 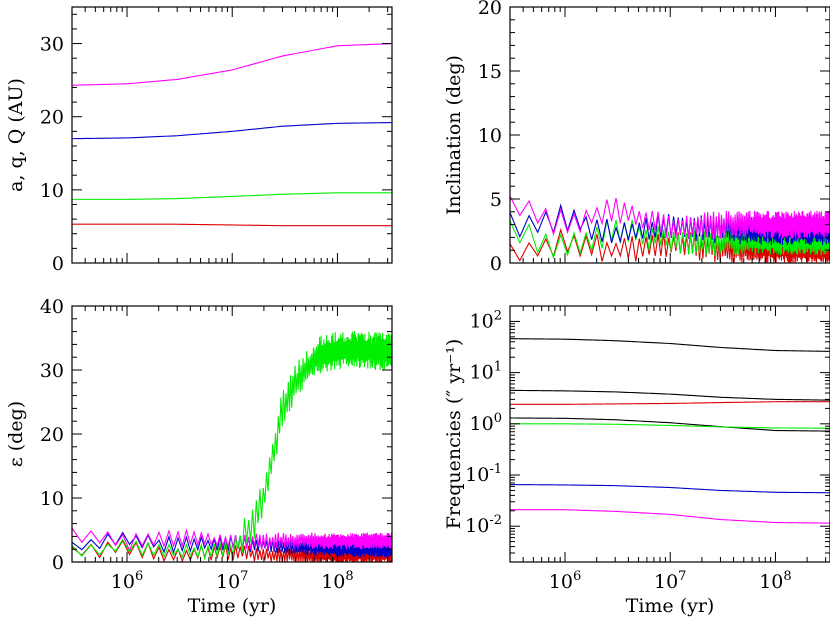 What do you see at coordinates (486, 372) in the screenshot?
I see `y-tick-label: 10¹` at bounding box center [486, 372].